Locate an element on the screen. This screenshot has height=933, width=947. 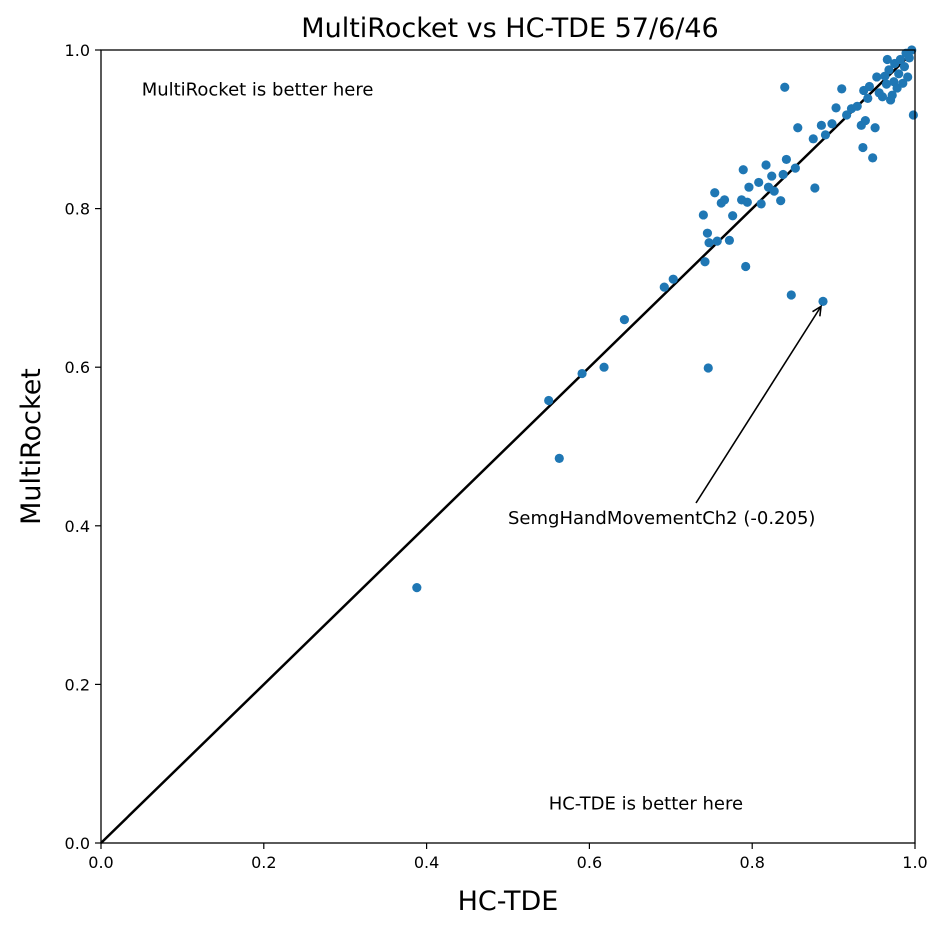
x-tick-label: 0.2 is located at coordinates (263, 862).